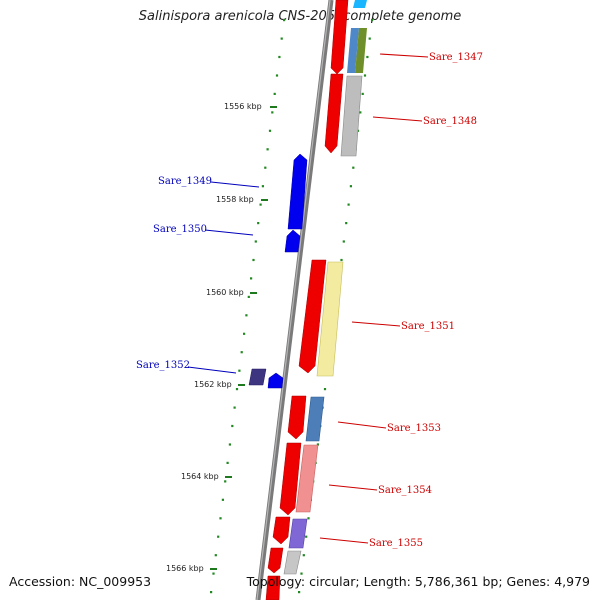 The height and width of the screenshot is (600, 600). What do you see at coordinates (185, 568) in the screenshot?
I see `kbp-label: 1566 kbp` at bounding box center [185, 568].